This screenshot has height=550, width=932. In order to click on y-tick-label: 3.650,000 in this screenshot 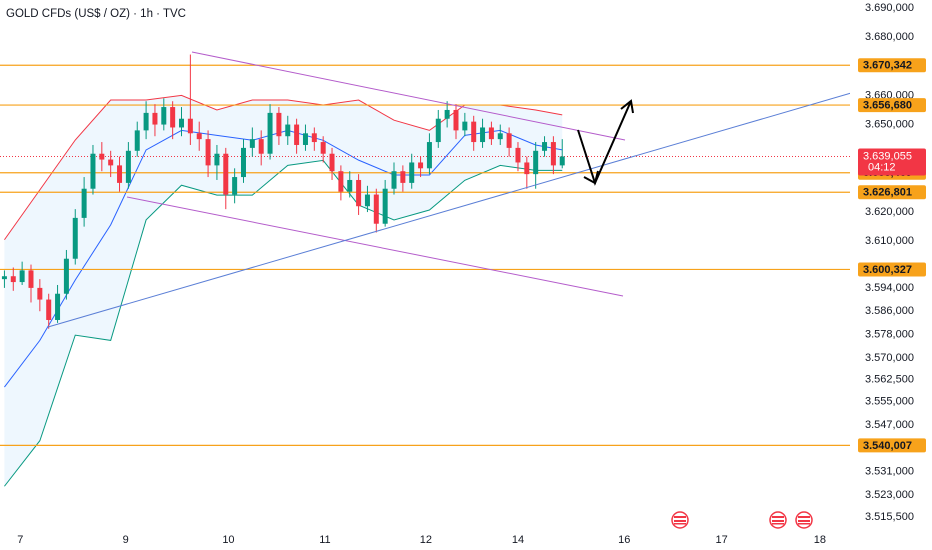, I will do `click(889, 124)`.